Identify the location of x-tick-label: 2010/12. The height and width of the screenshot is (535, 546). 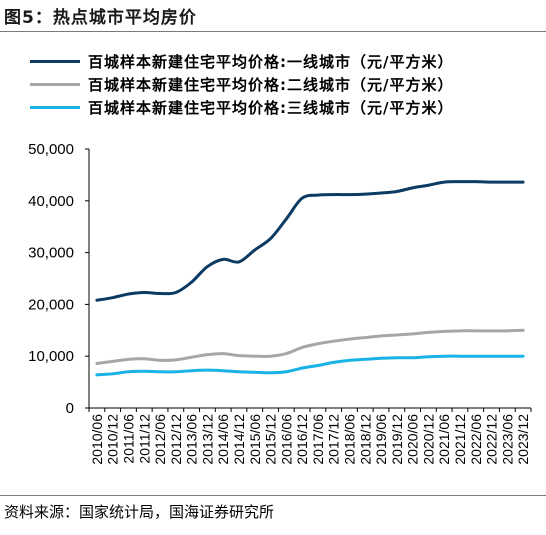
(113, 439).